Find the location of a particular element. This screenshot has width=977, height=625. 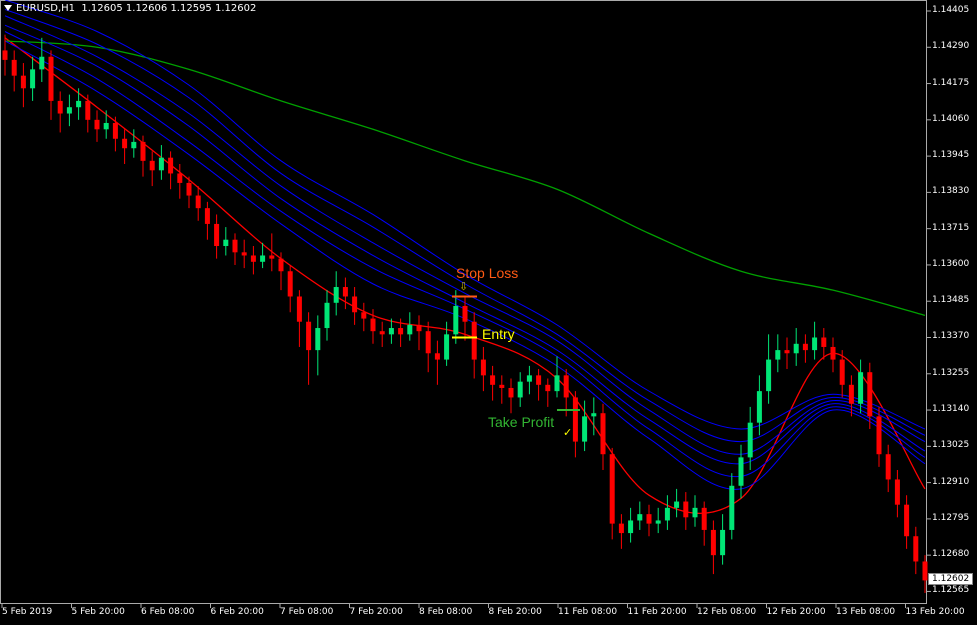

time-tick-label: 11 Feb 20:00 is located at coordinates (657, 612).